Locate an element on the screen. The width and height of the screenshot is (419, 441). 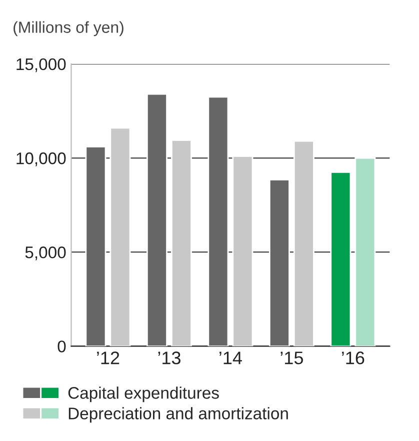
y-tick-label: 0 is located at coordinates (62, 346).